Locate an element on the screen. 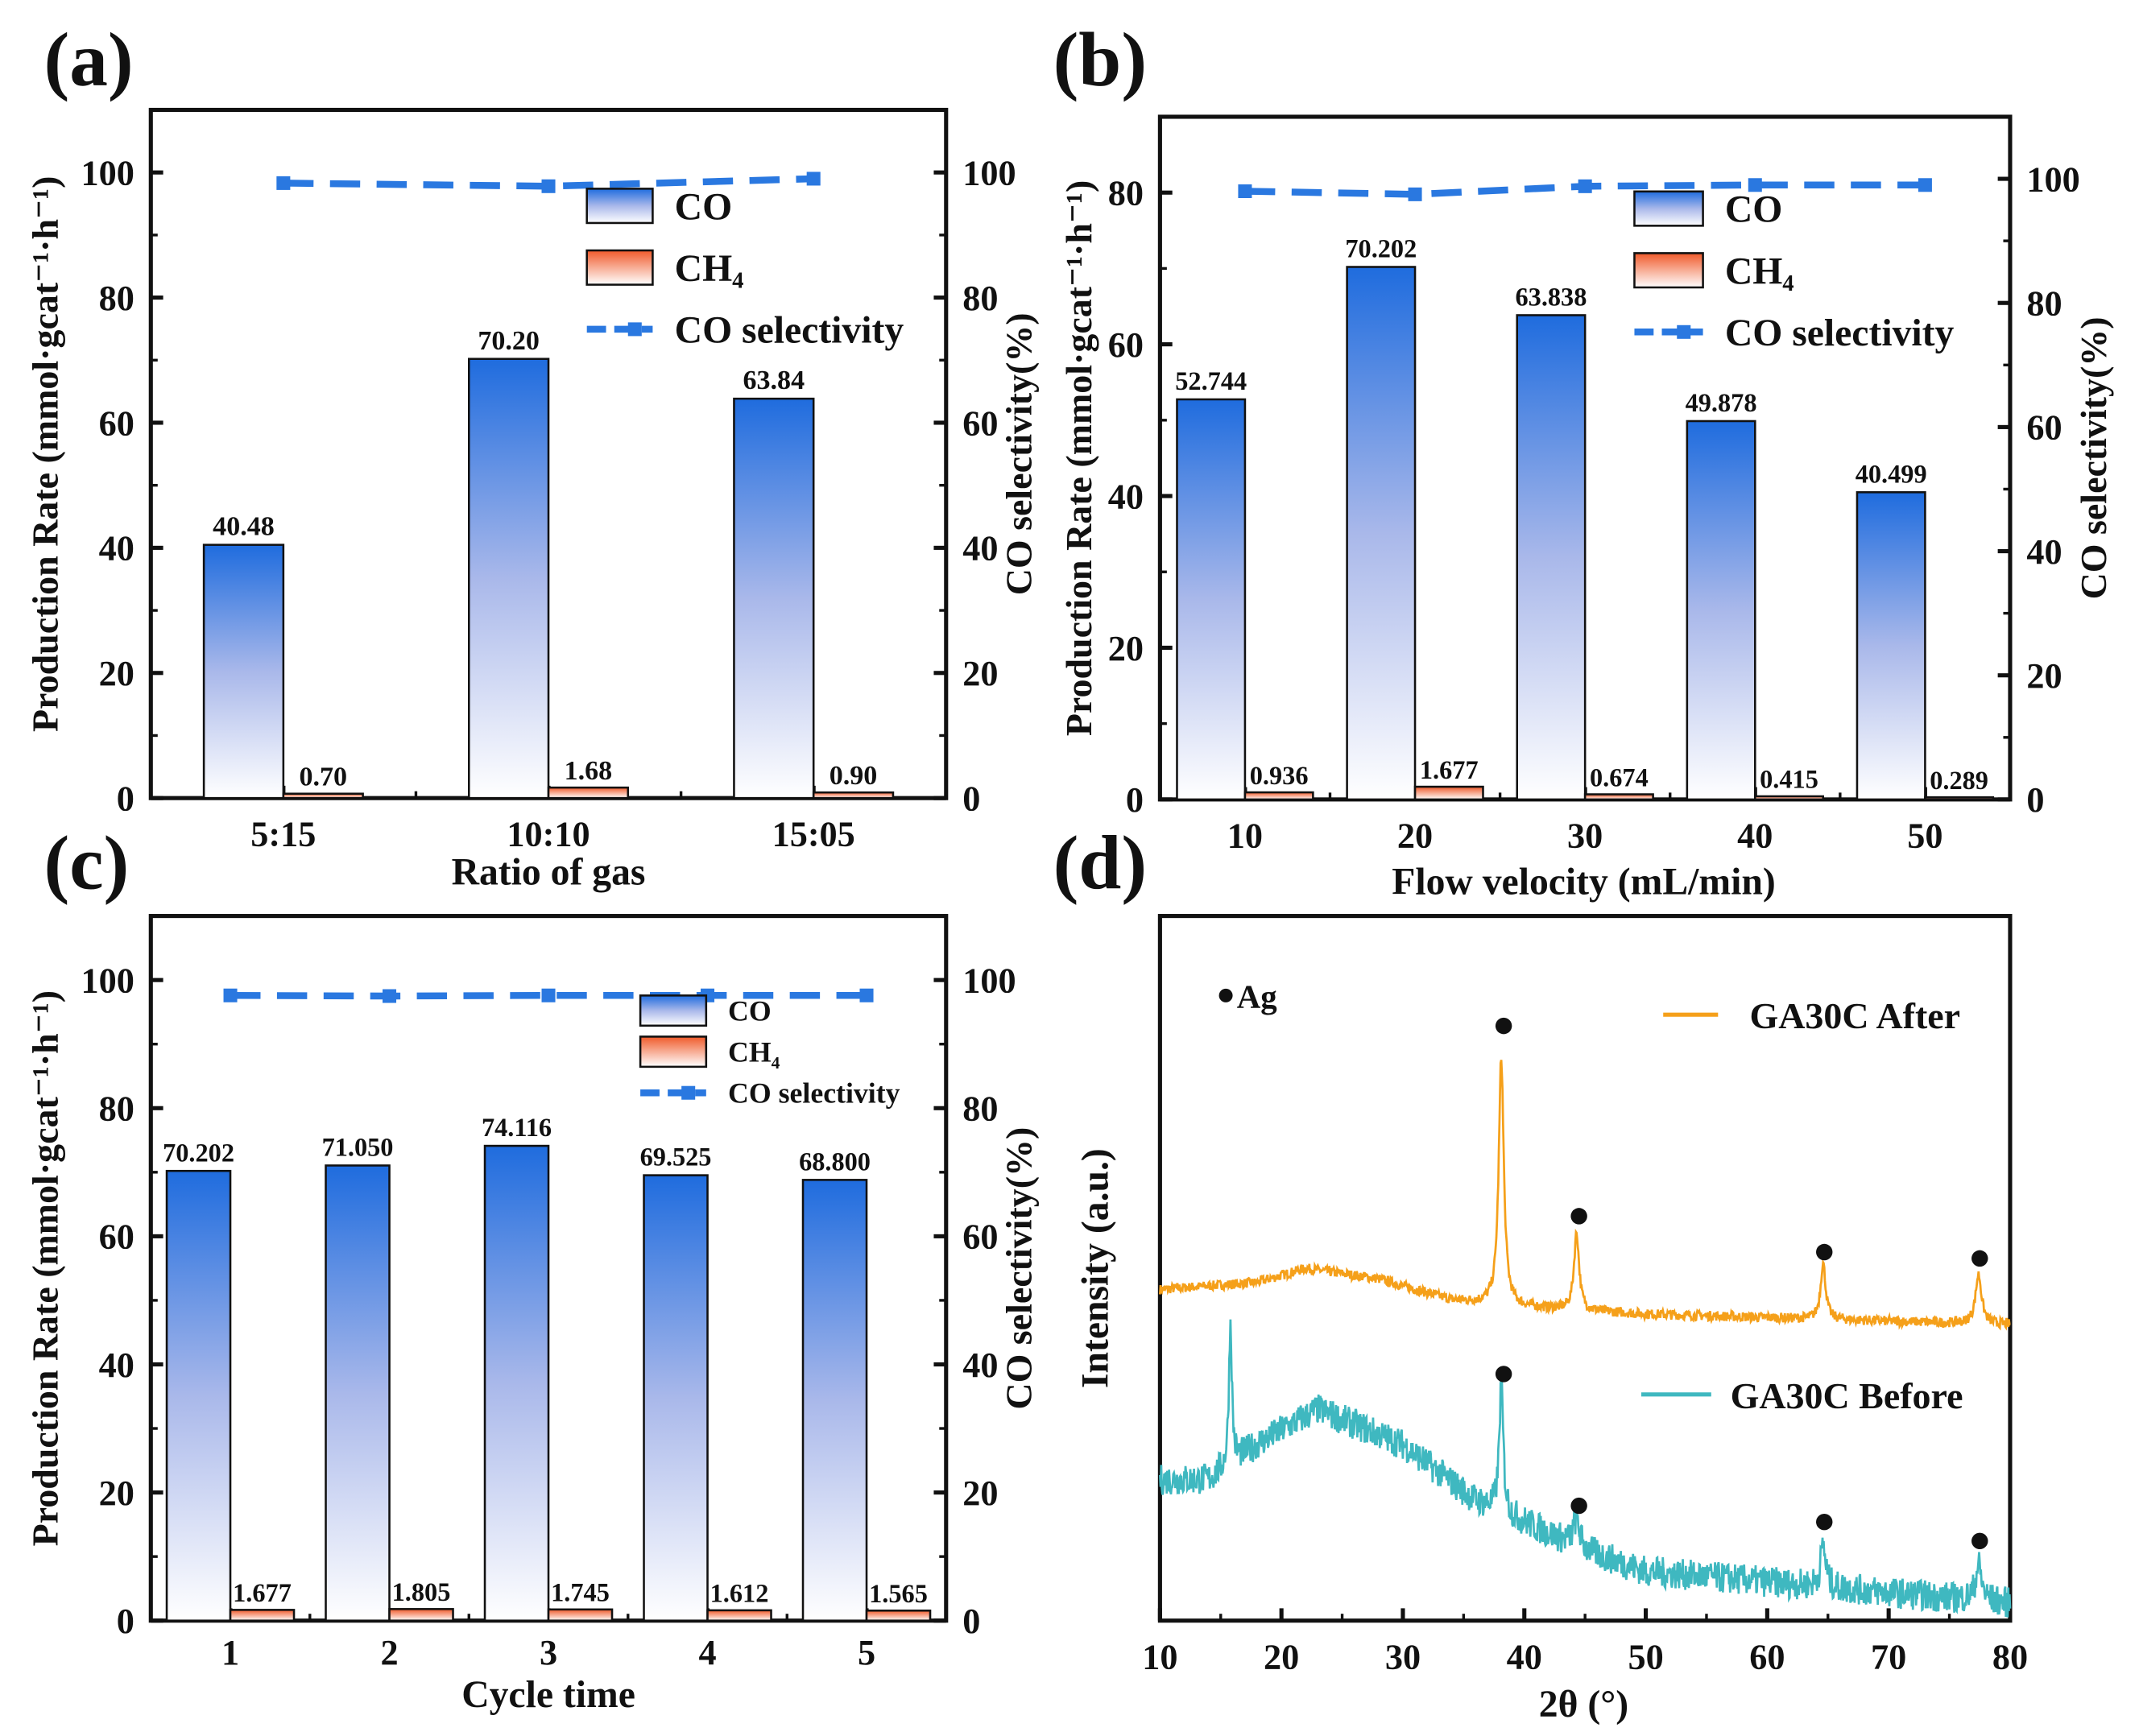 The width and height of the screenshot is (2139, 1736). ch4-bar-label: 1.68 is located at coordinates (589, 771).